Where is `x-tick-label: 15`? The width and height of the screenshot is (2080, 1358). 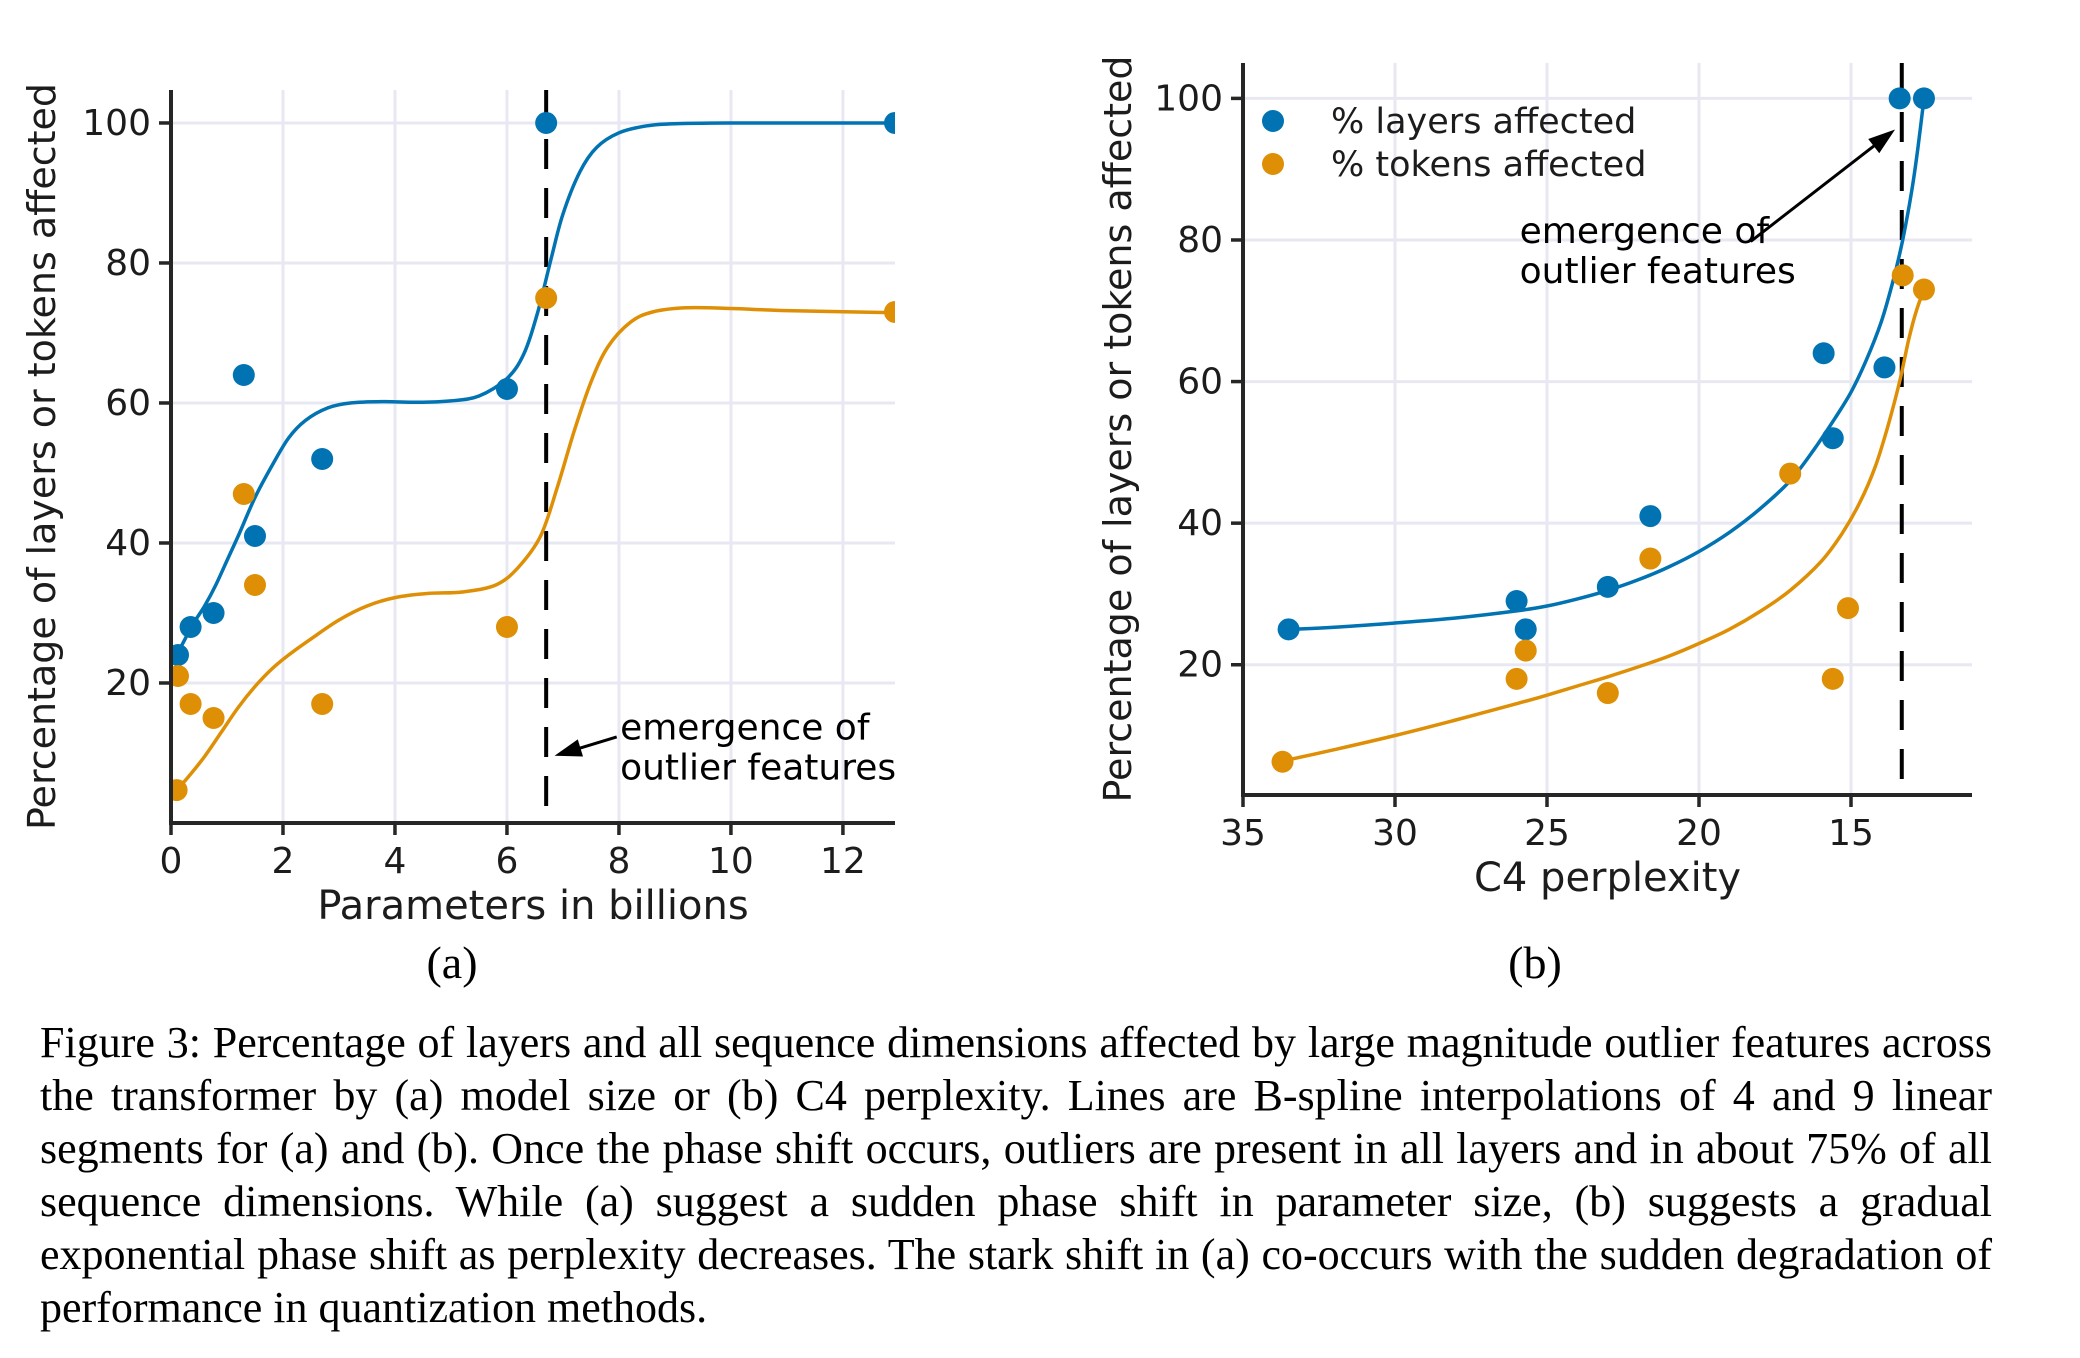
x-tick-label: 15 is located at coordinates (1851, 833).